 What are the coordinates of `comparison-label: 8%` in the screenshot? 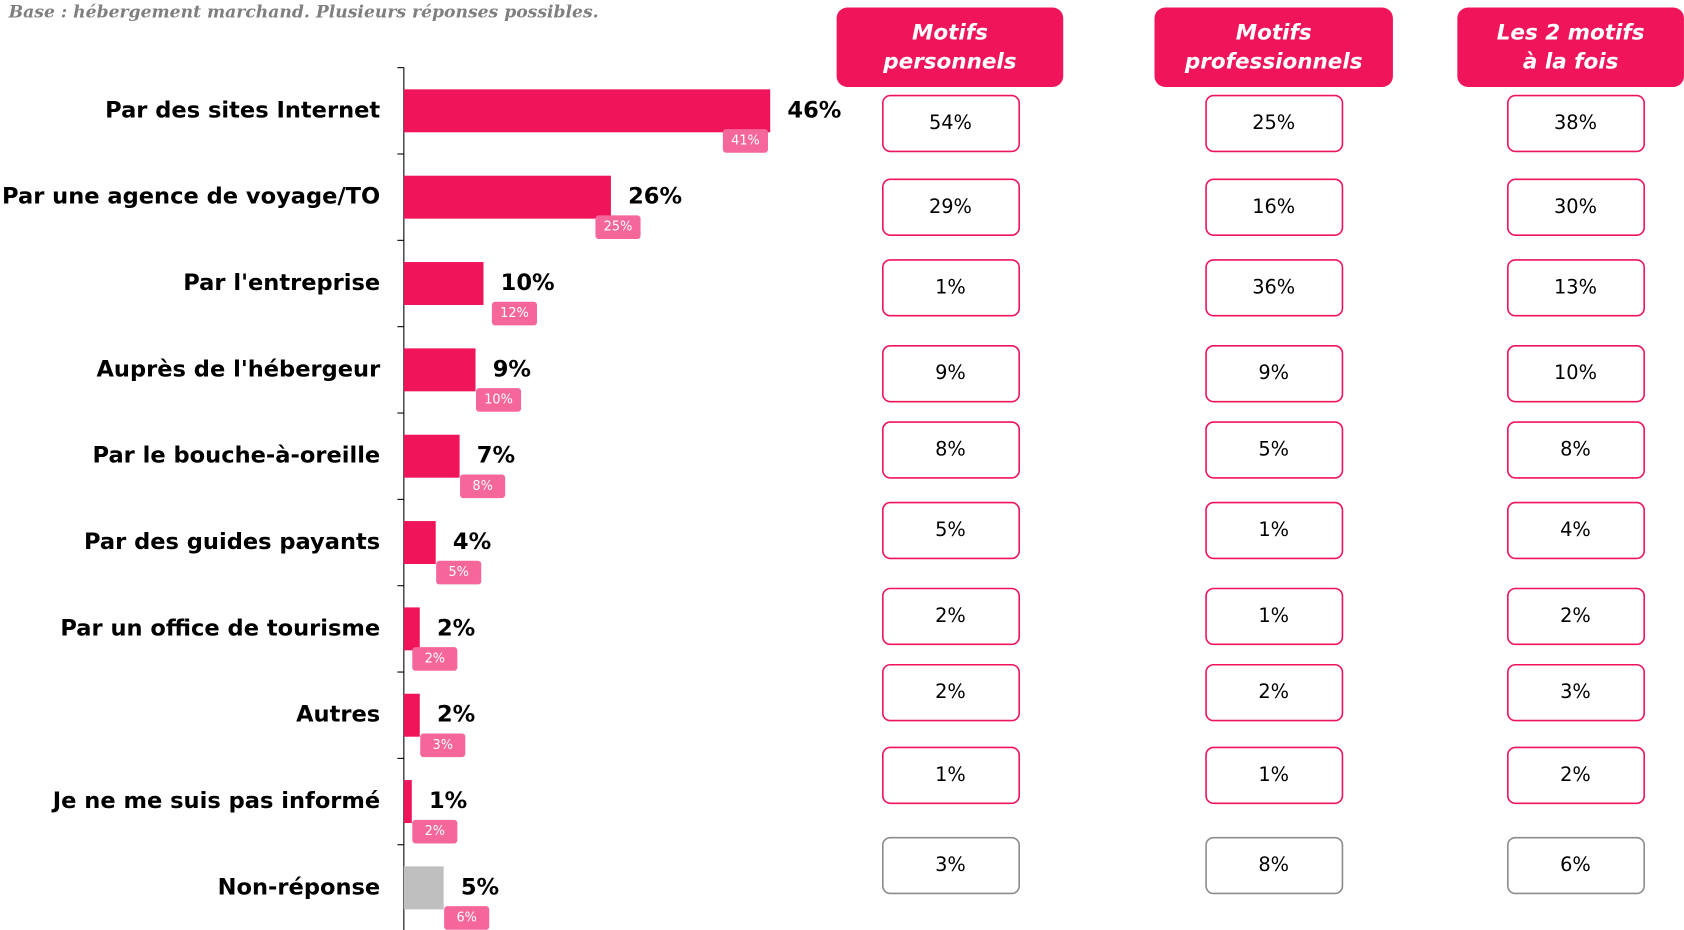 It's located at (482, 486).